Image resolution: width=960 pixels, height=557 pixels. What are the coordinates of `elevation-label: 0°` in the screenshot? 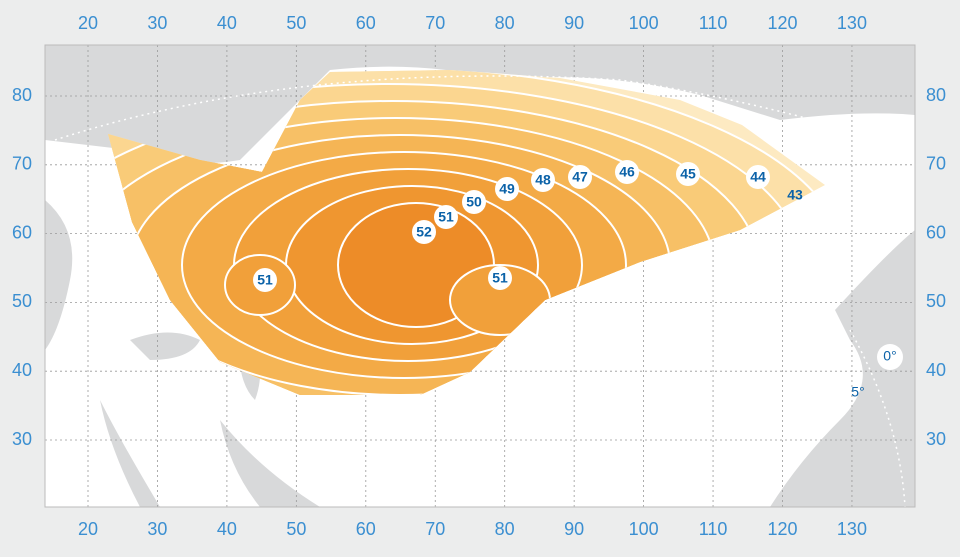 It's located at (889, 356).